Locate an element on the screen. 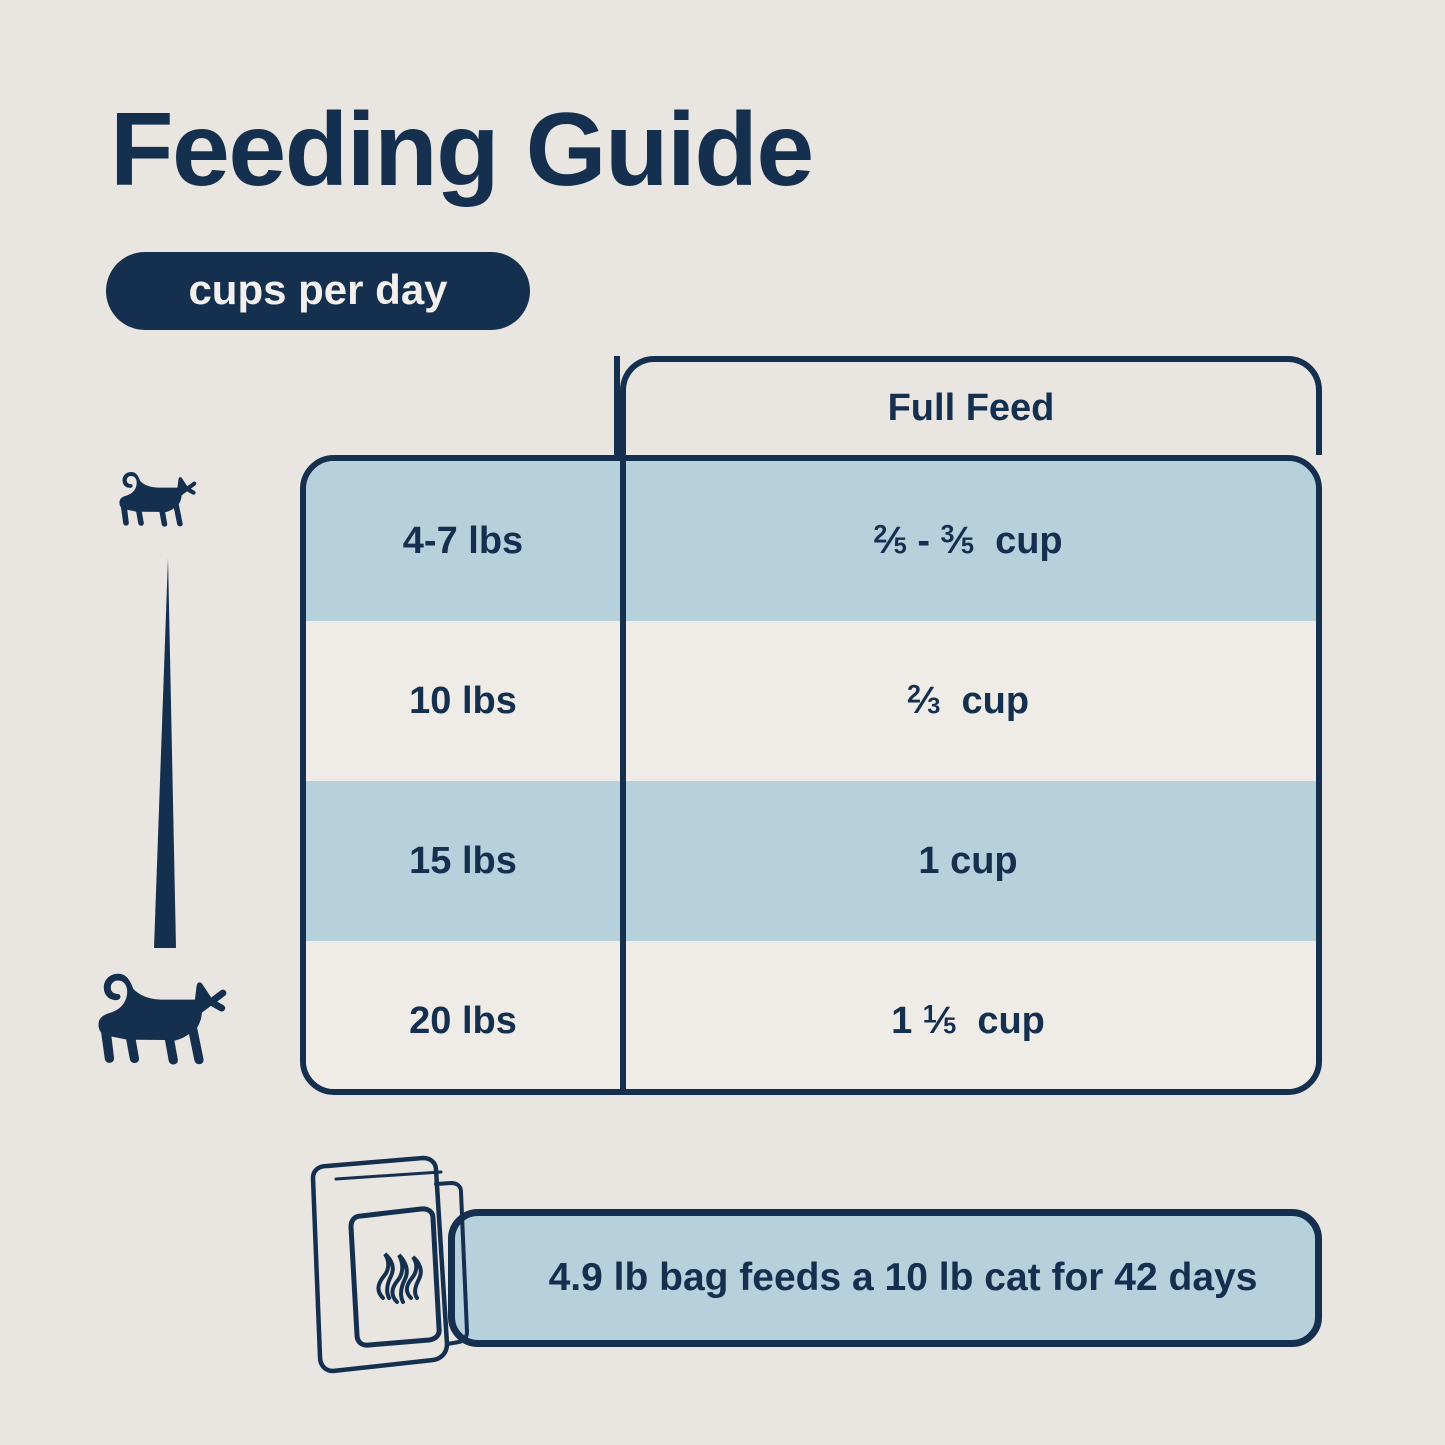 The height and width of the screenshot is (1445, 1445). cups-per-day-badge: cups per day is located at coordinates (318, 291).